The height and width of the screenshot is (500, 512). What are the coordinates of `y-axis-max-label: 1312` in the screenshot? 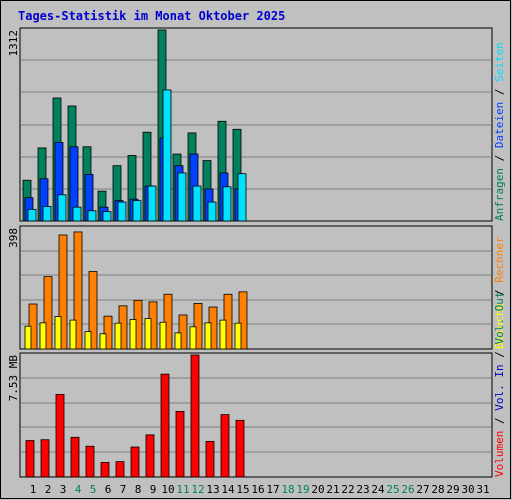 It's located at (13, 43).